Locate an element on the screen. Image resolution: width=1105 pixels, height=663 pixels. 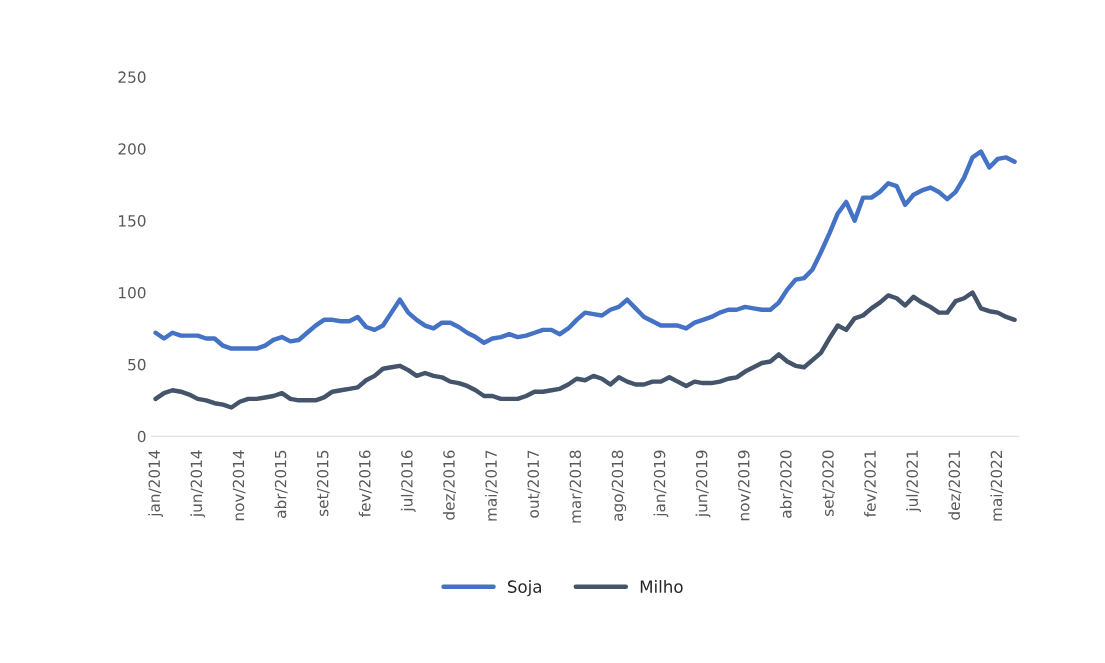
x-tick-label: out/2017 is located at coordinates (534, 484).